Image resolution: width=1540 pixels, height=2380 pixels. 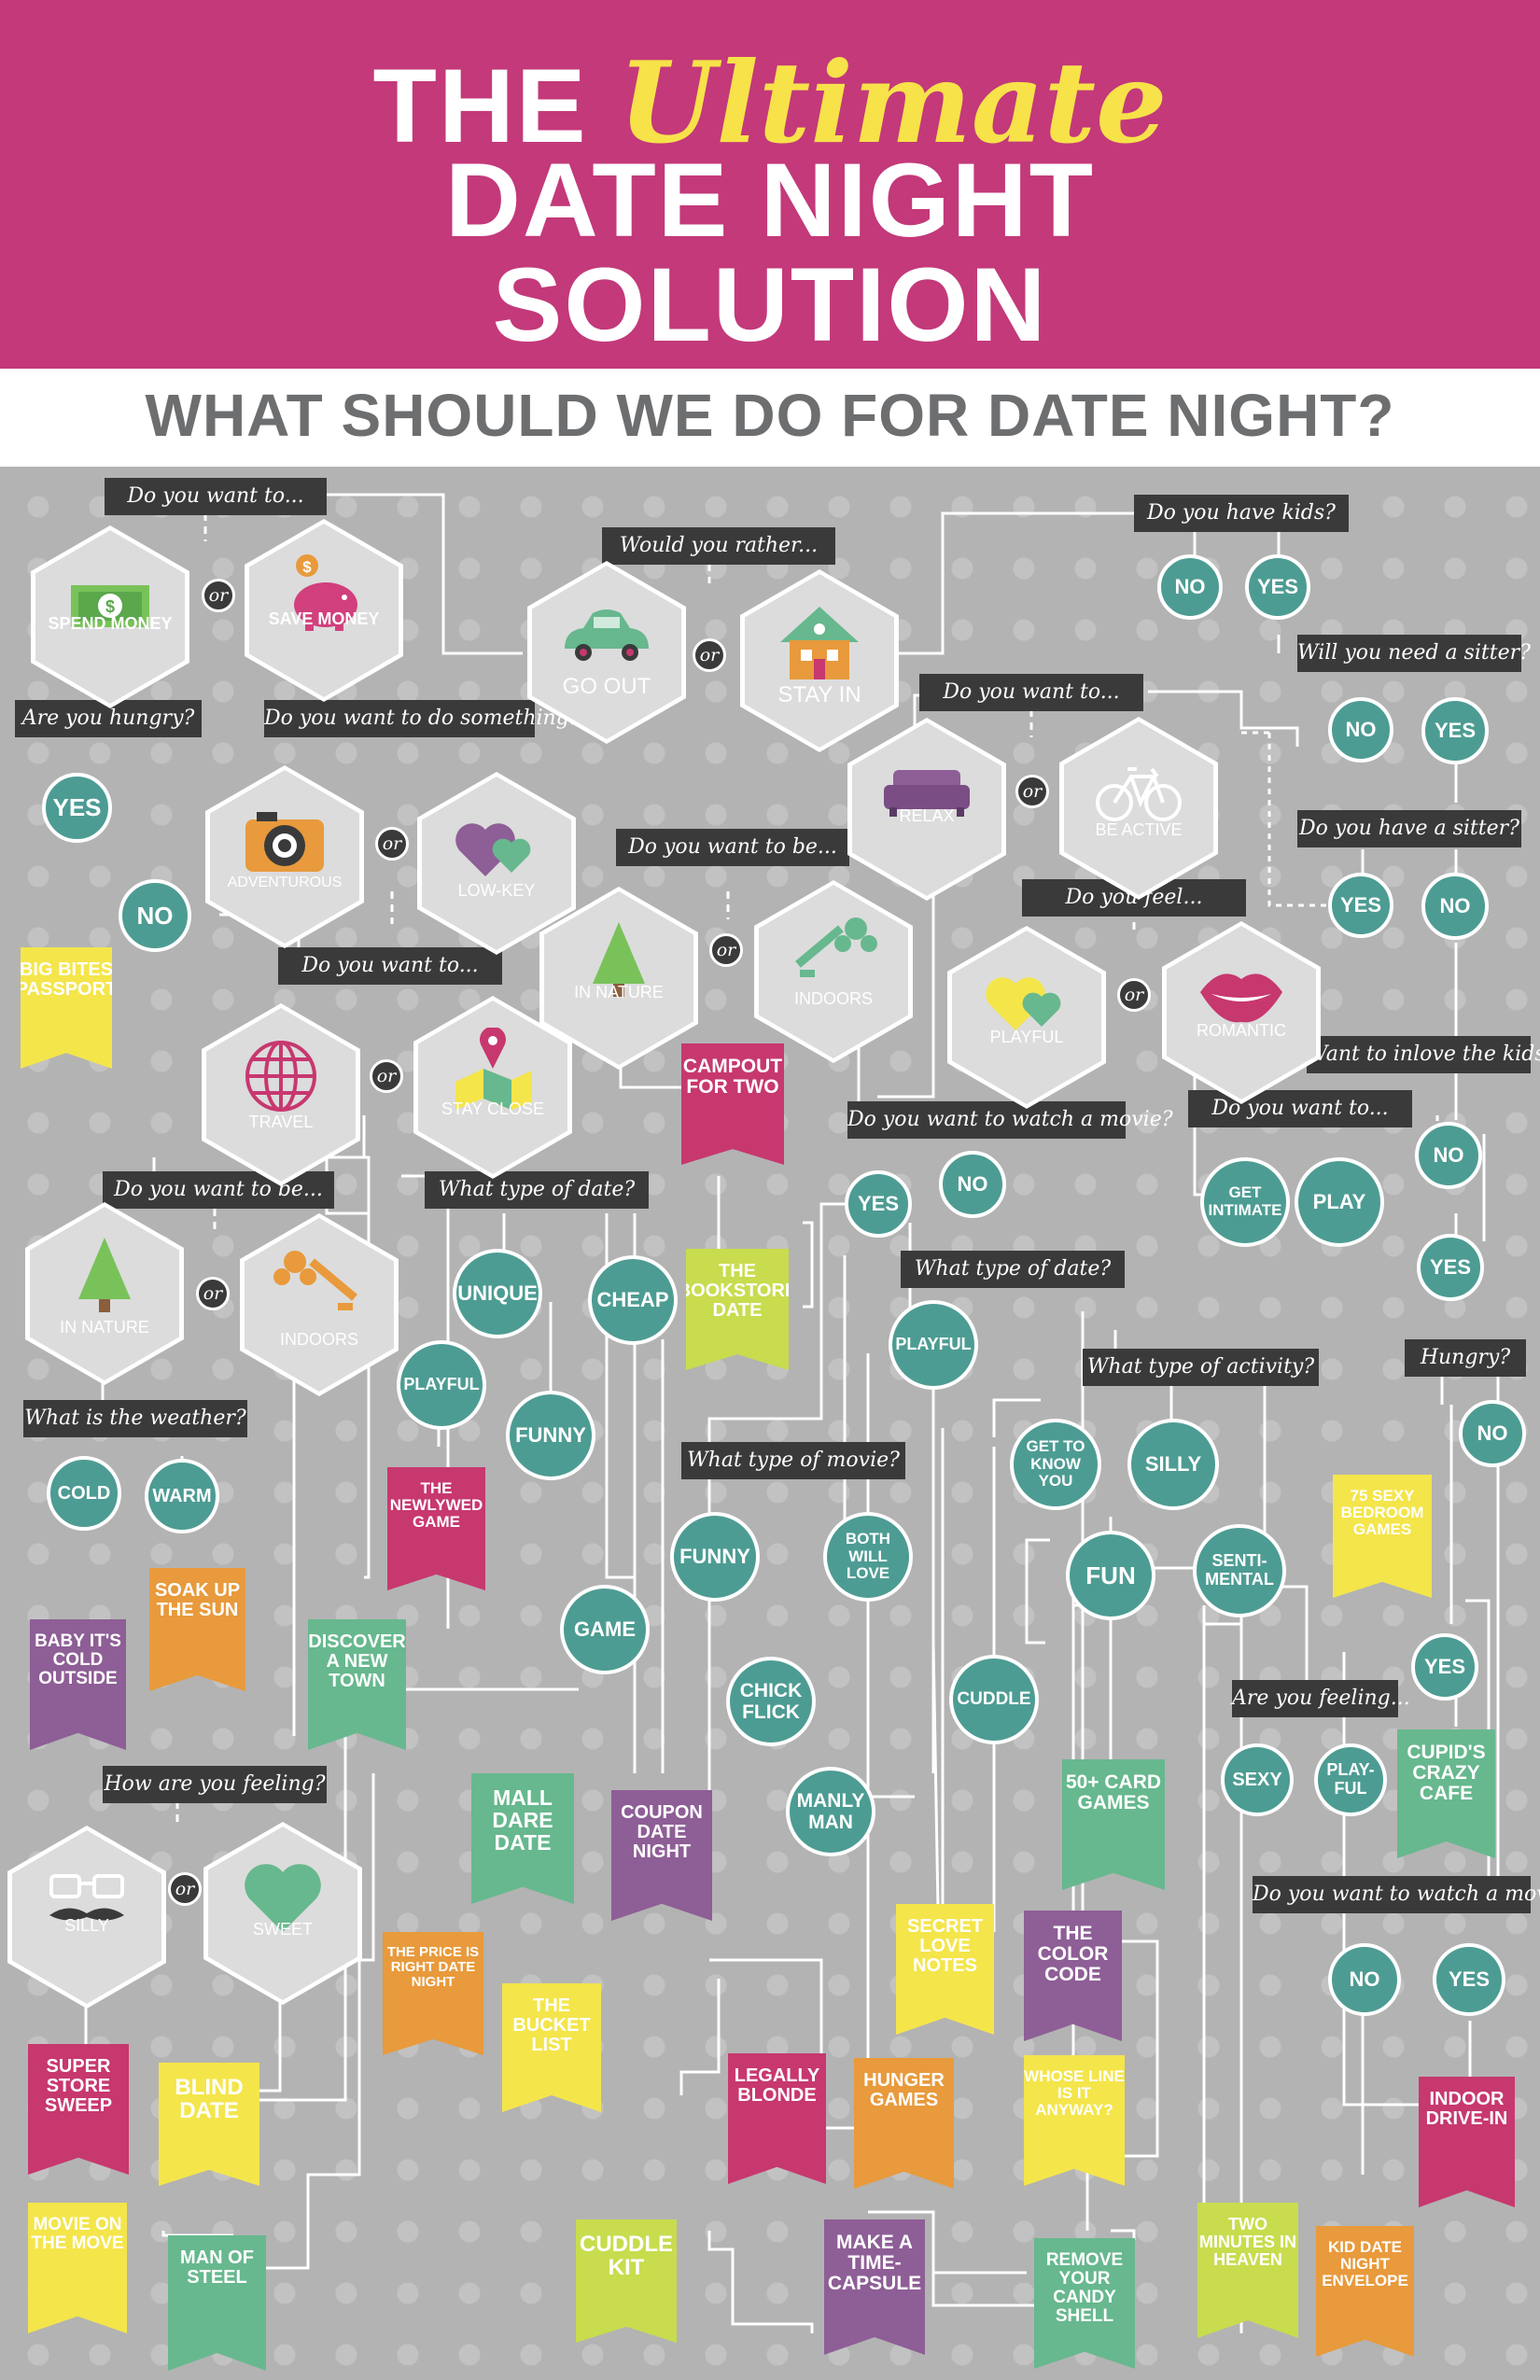 I want to click on question-box: Want to inlove the kids?, so click(x=1423, y=1054).